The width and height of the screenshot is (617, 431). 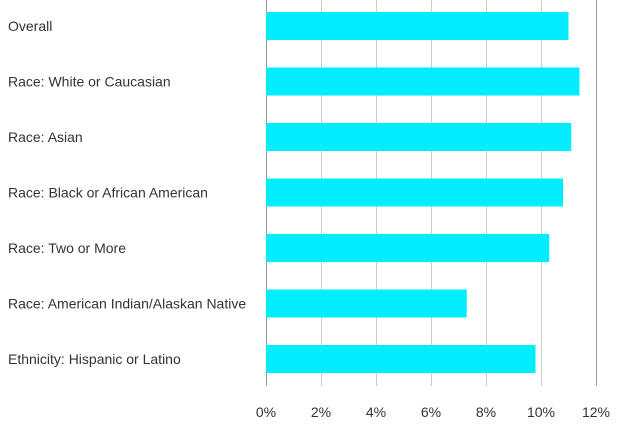 What do you see at coordinates (30, 26) in the screenshot?
I see `category-label: Overall` at bounding box center [30, 26].